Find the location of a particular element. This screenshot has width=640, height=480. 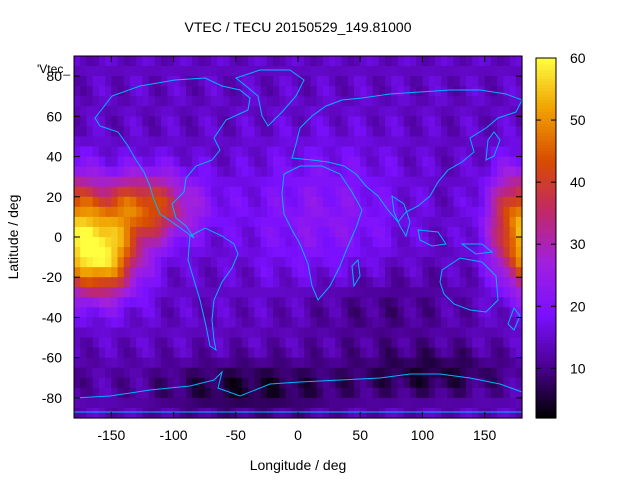

y-tick-label: 60 is located at coordinates (54, 116).